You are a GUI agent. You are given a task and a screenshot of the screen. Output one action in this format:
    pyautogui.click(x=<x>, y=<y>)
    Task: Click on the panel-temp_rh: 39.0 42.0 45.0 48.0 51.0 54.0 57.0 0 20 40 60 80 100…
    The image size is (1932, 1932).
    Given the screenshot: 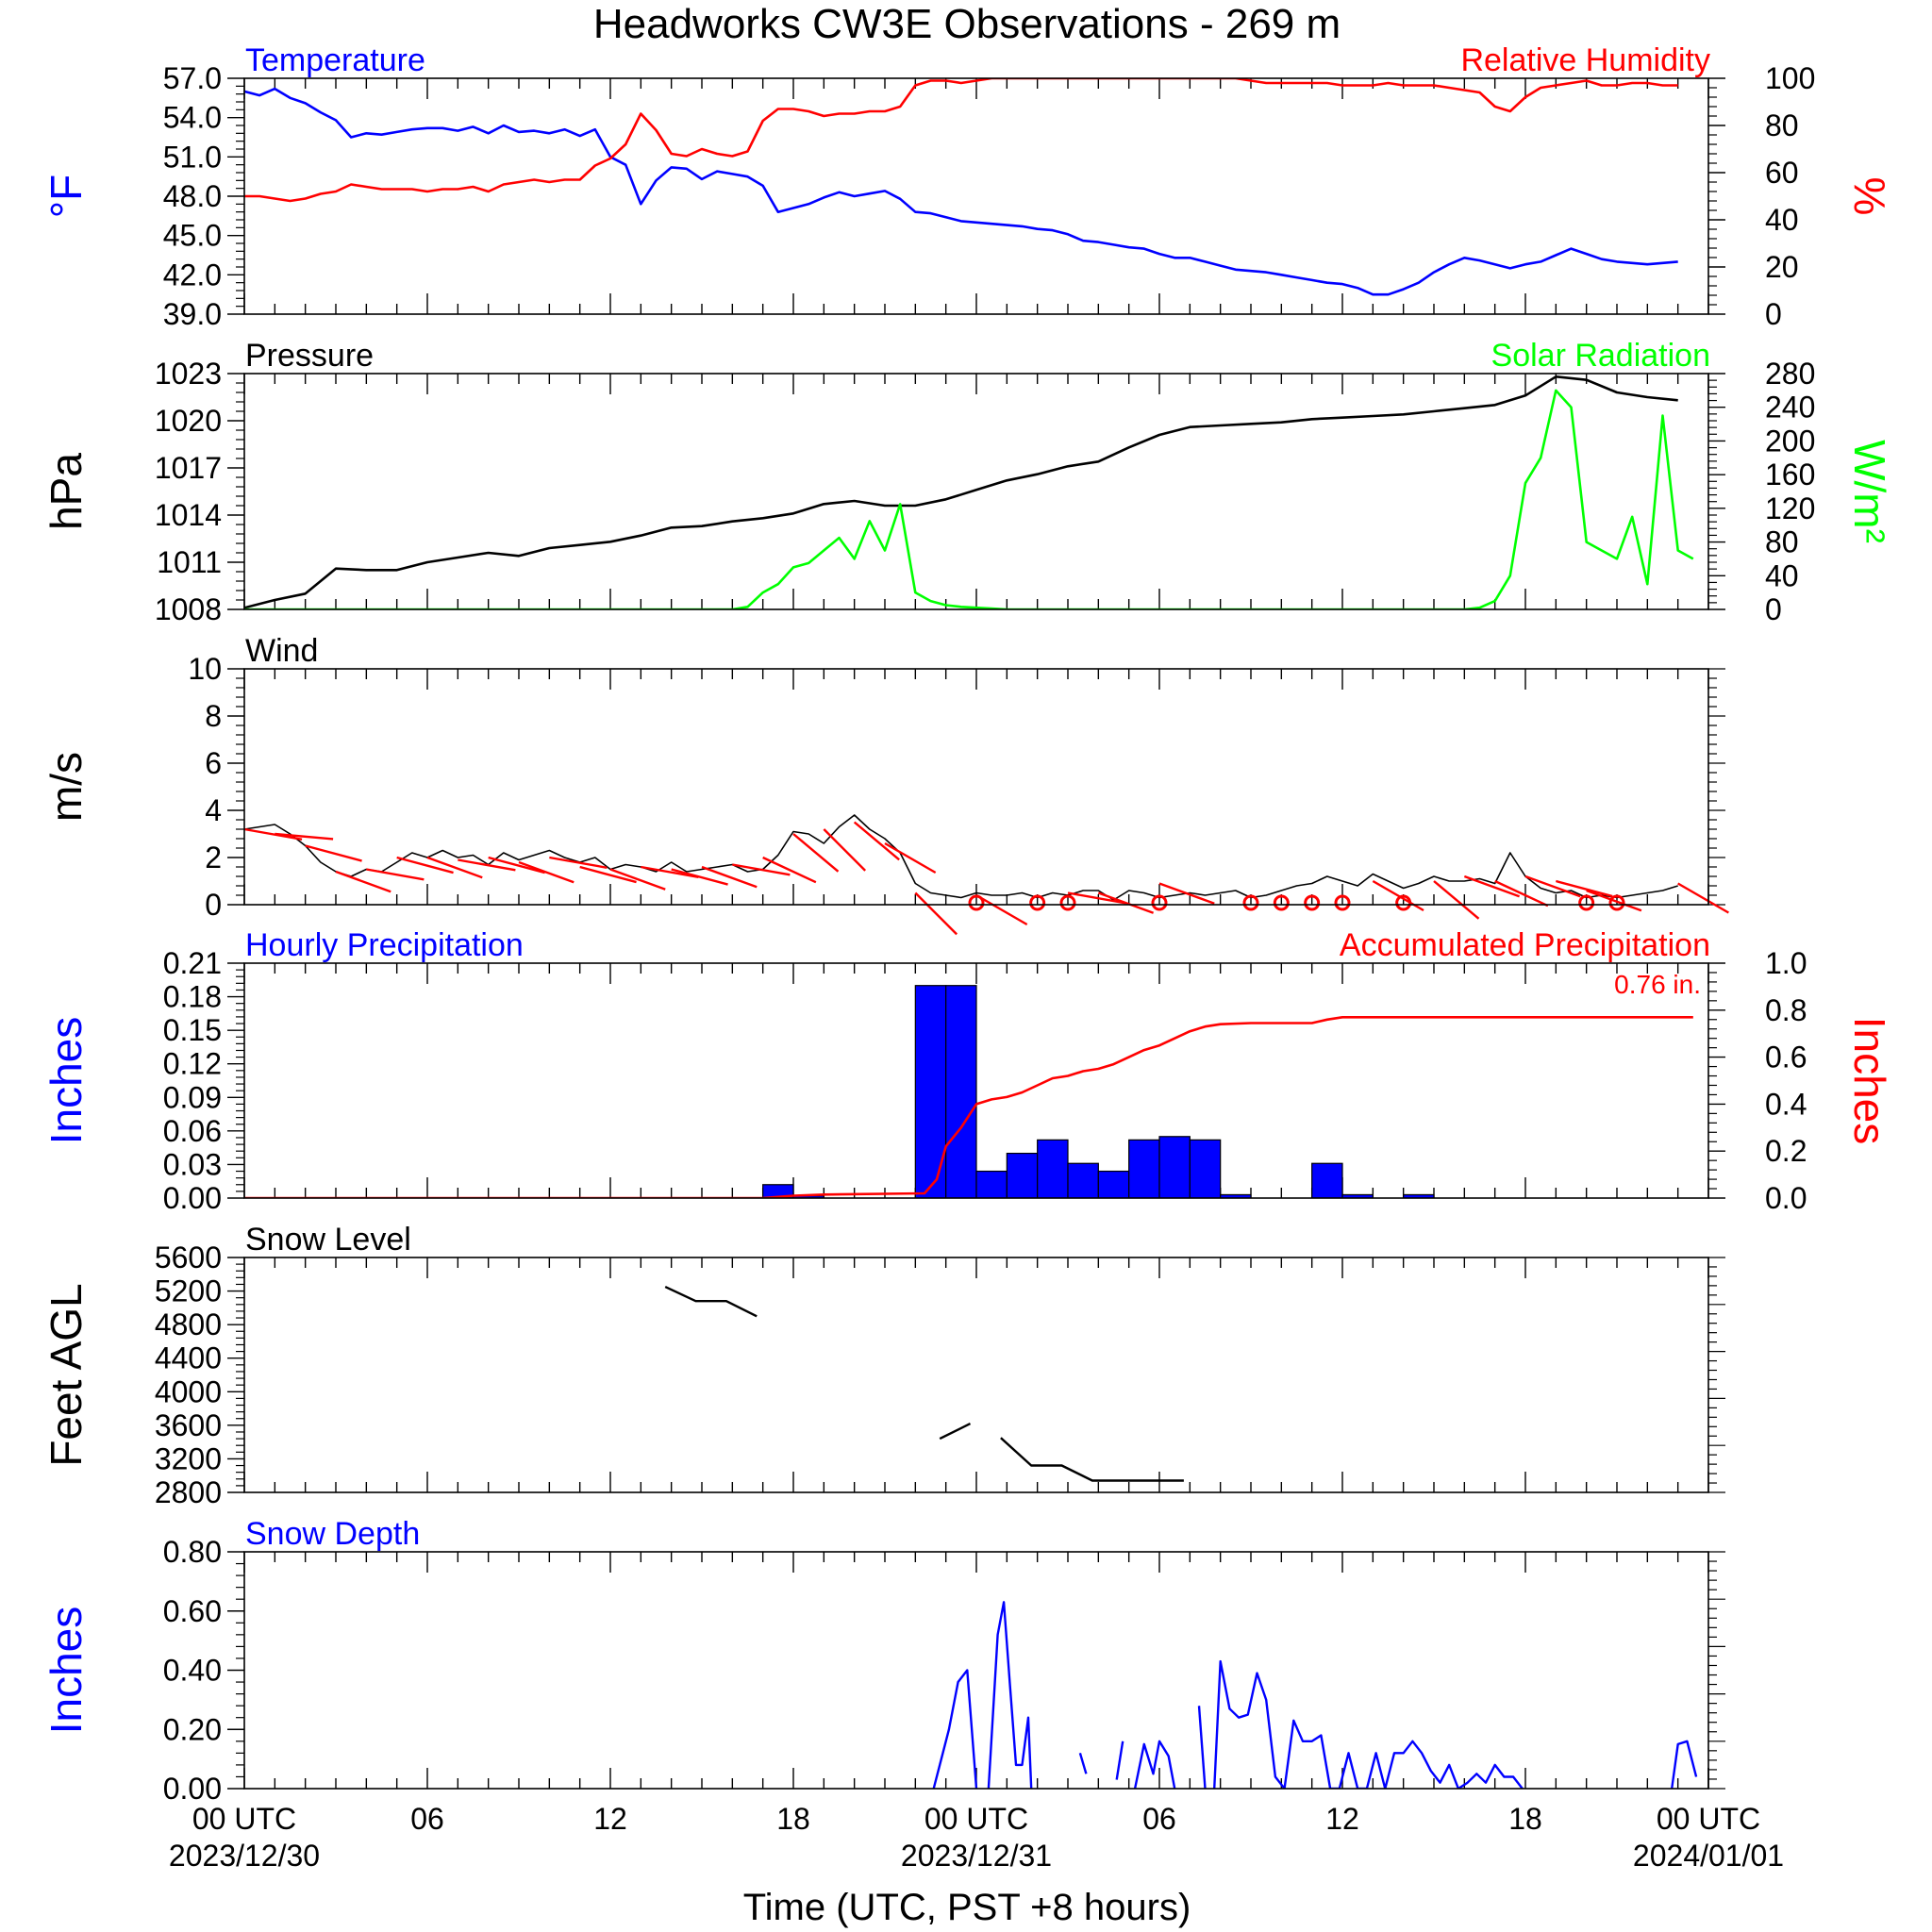 What is the action you would take?
    pyautogui.click(x=968, y=186)
    